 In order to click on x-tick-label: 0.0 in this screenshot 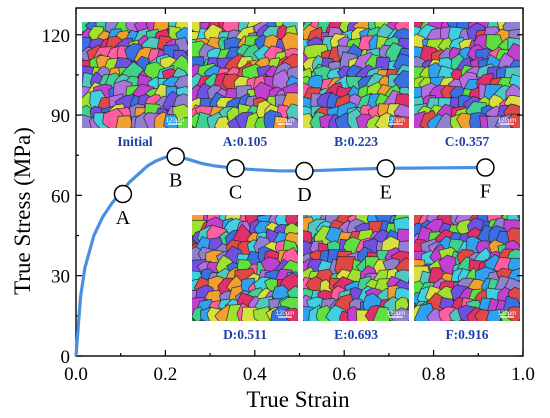, I will do `click(76, 374)`.